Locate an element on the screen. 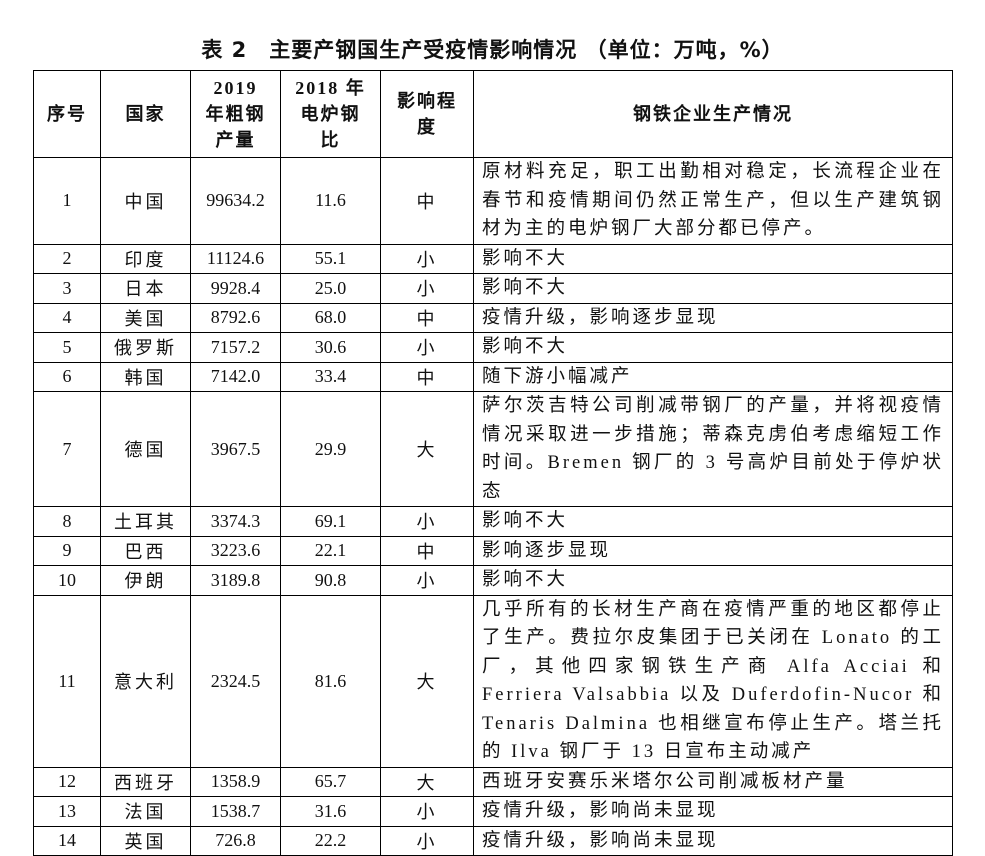 This screenshot has height=856, width=985. table-row: 3 日本 9928.4 25.0 小影响不大 is located at coordinates (493, 288).